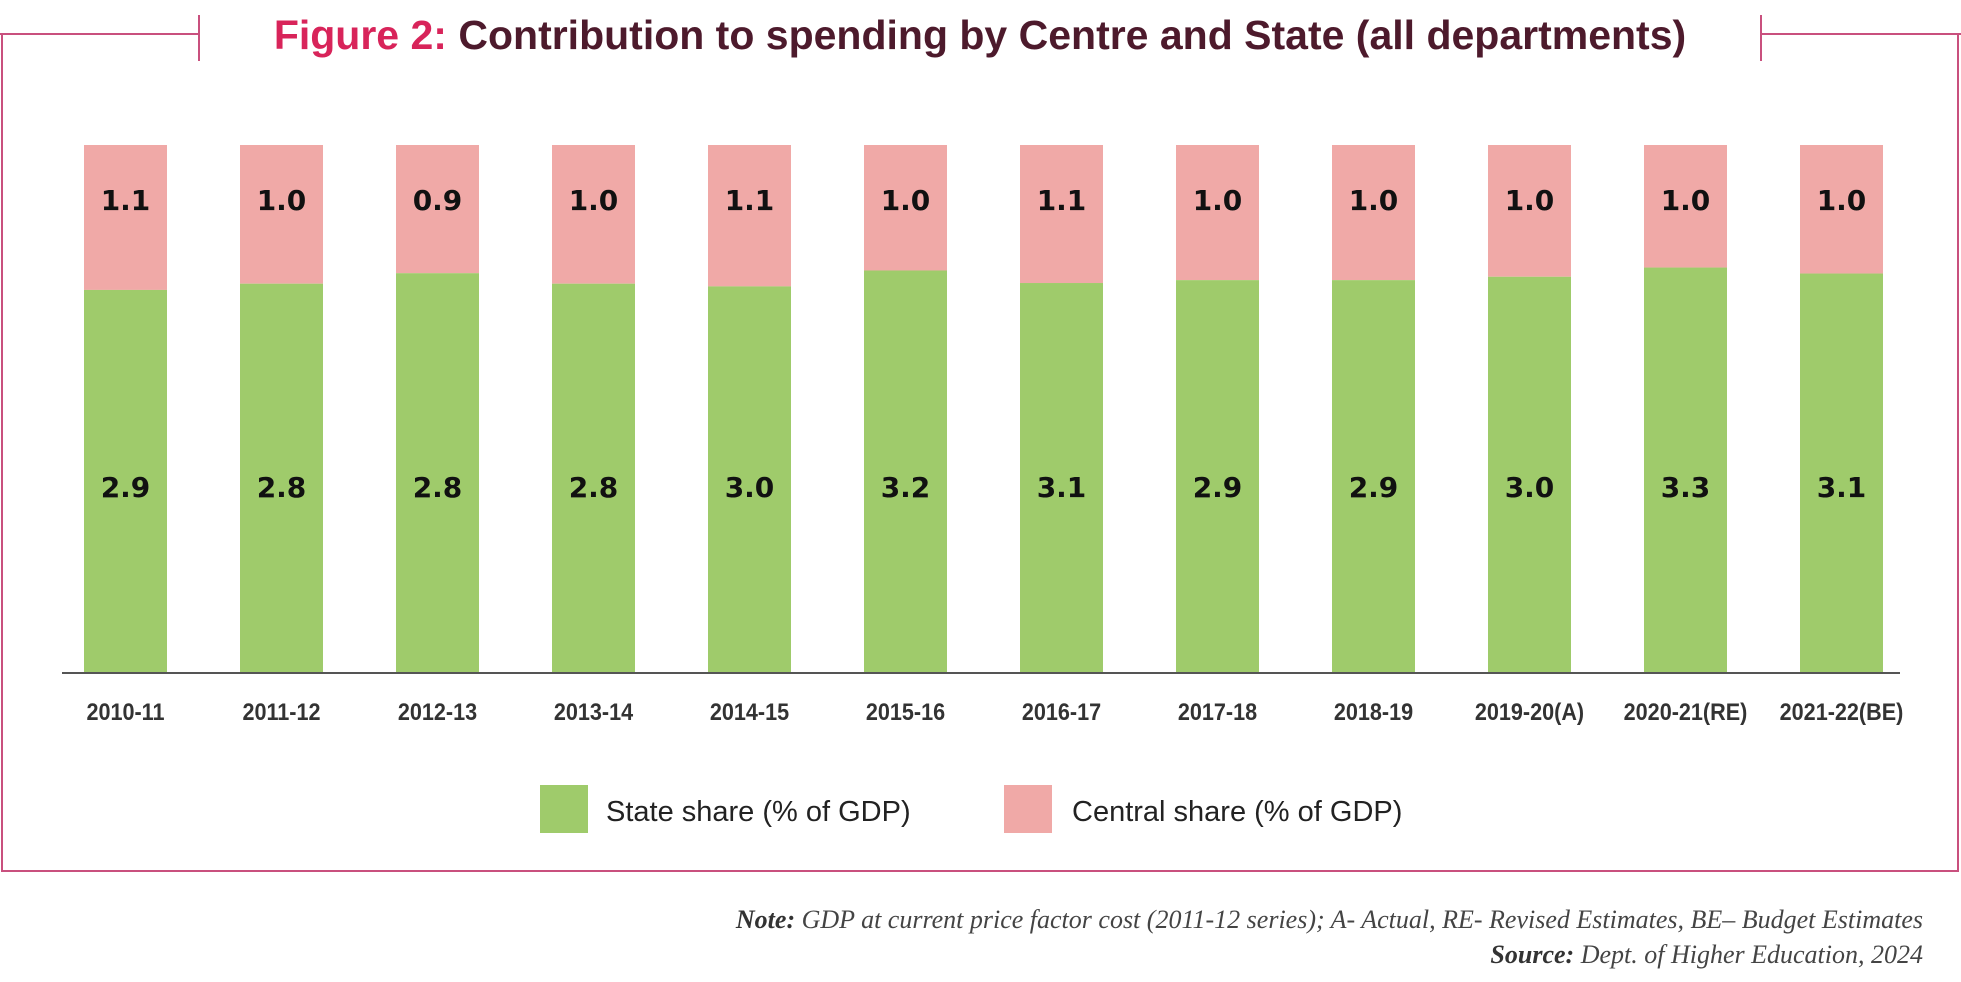 The height and width of the screenshot is (982, 1961). I want to click on x-tick-label: 2015-16, so click(905, 711).